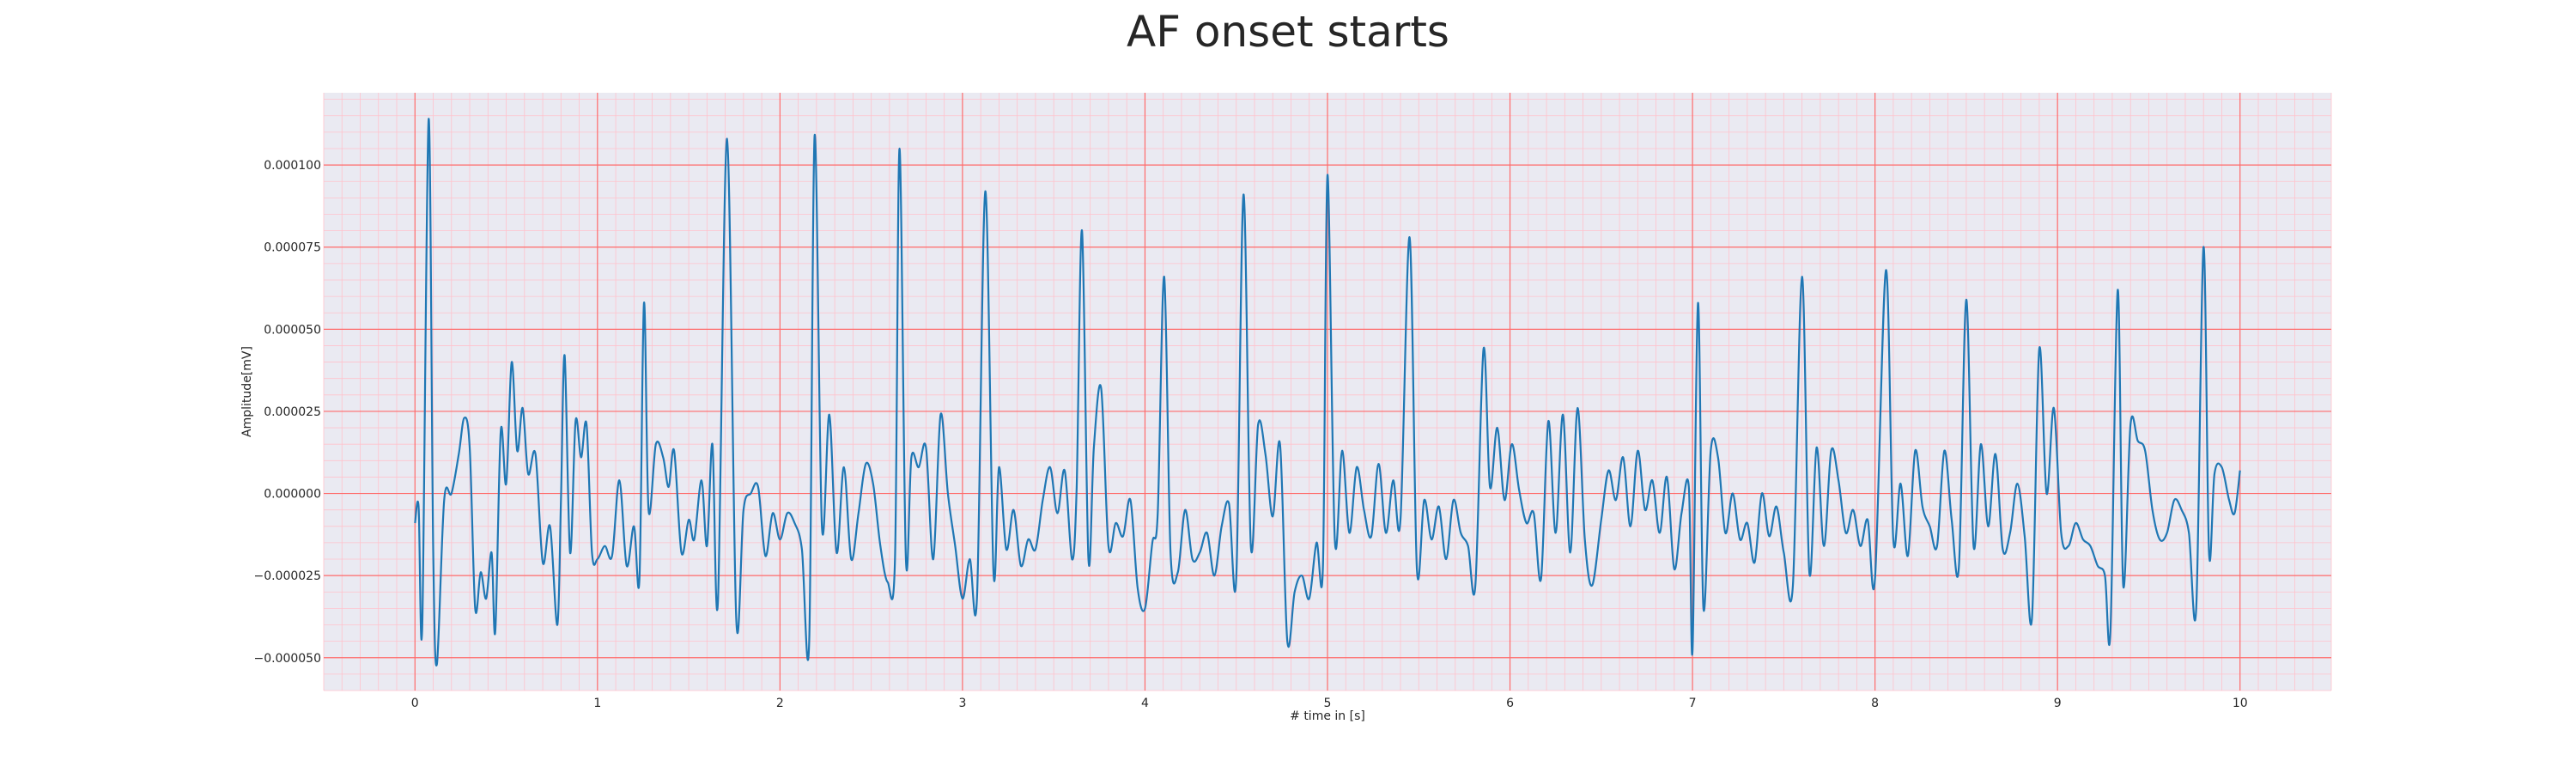 This screenshot has height=773, width=2576. Describe the element at coordinates (1510, 703) in the screenshot. I see `x-tick-label: 6` at that location.